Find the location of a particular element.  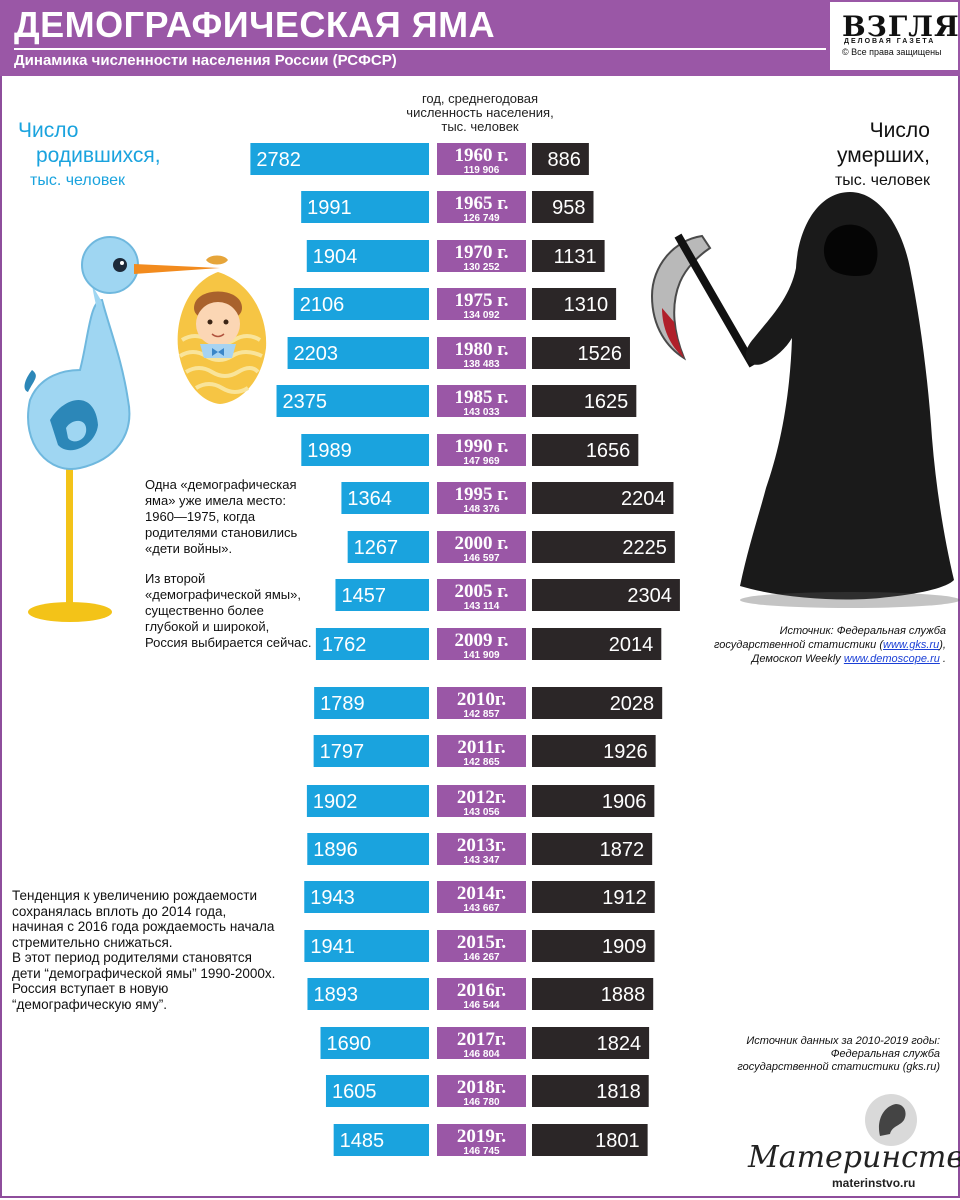

baby-collar is located at coordinates (218, 351).